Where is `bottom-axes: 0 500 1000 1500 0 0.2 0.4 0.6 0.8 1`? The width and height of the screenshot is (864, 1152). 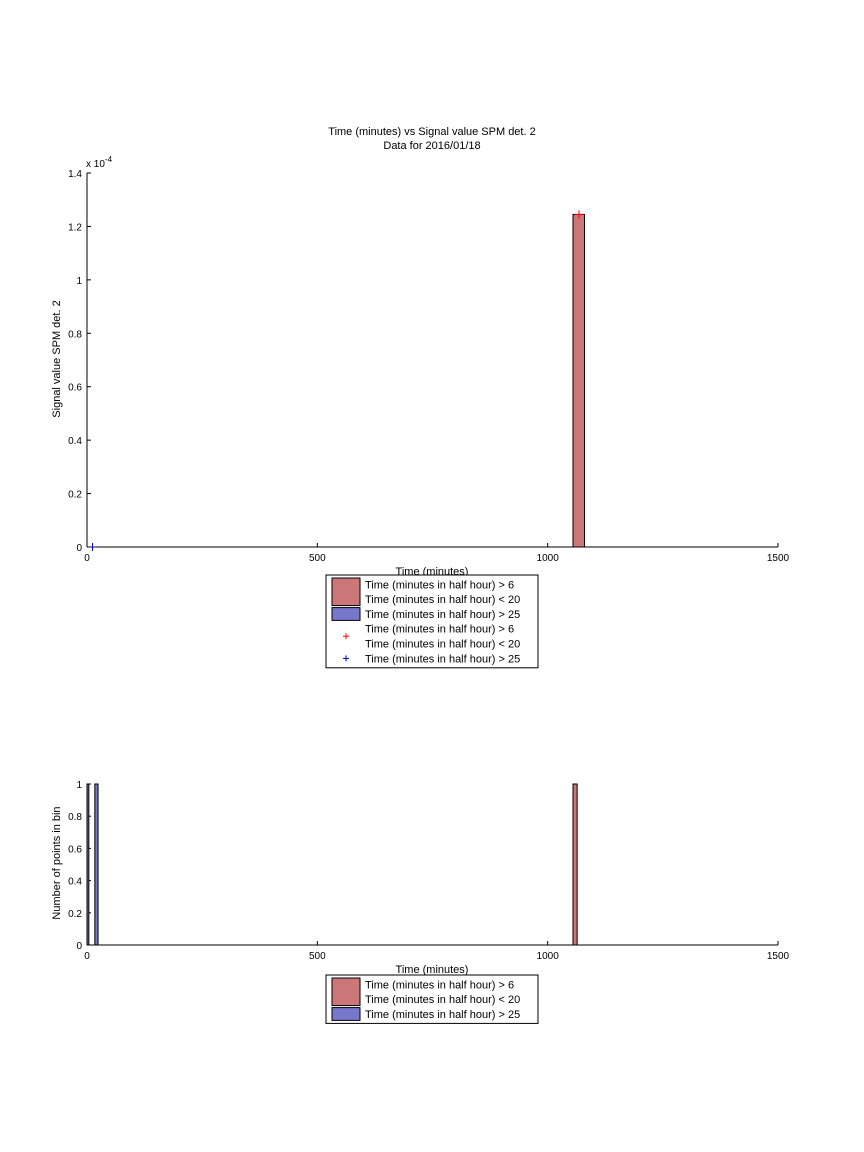 bottom-axes: 0 500 1000 1500 0 0.2 0.4 0.6 0.8 1 is located at coordinates (428, 871).